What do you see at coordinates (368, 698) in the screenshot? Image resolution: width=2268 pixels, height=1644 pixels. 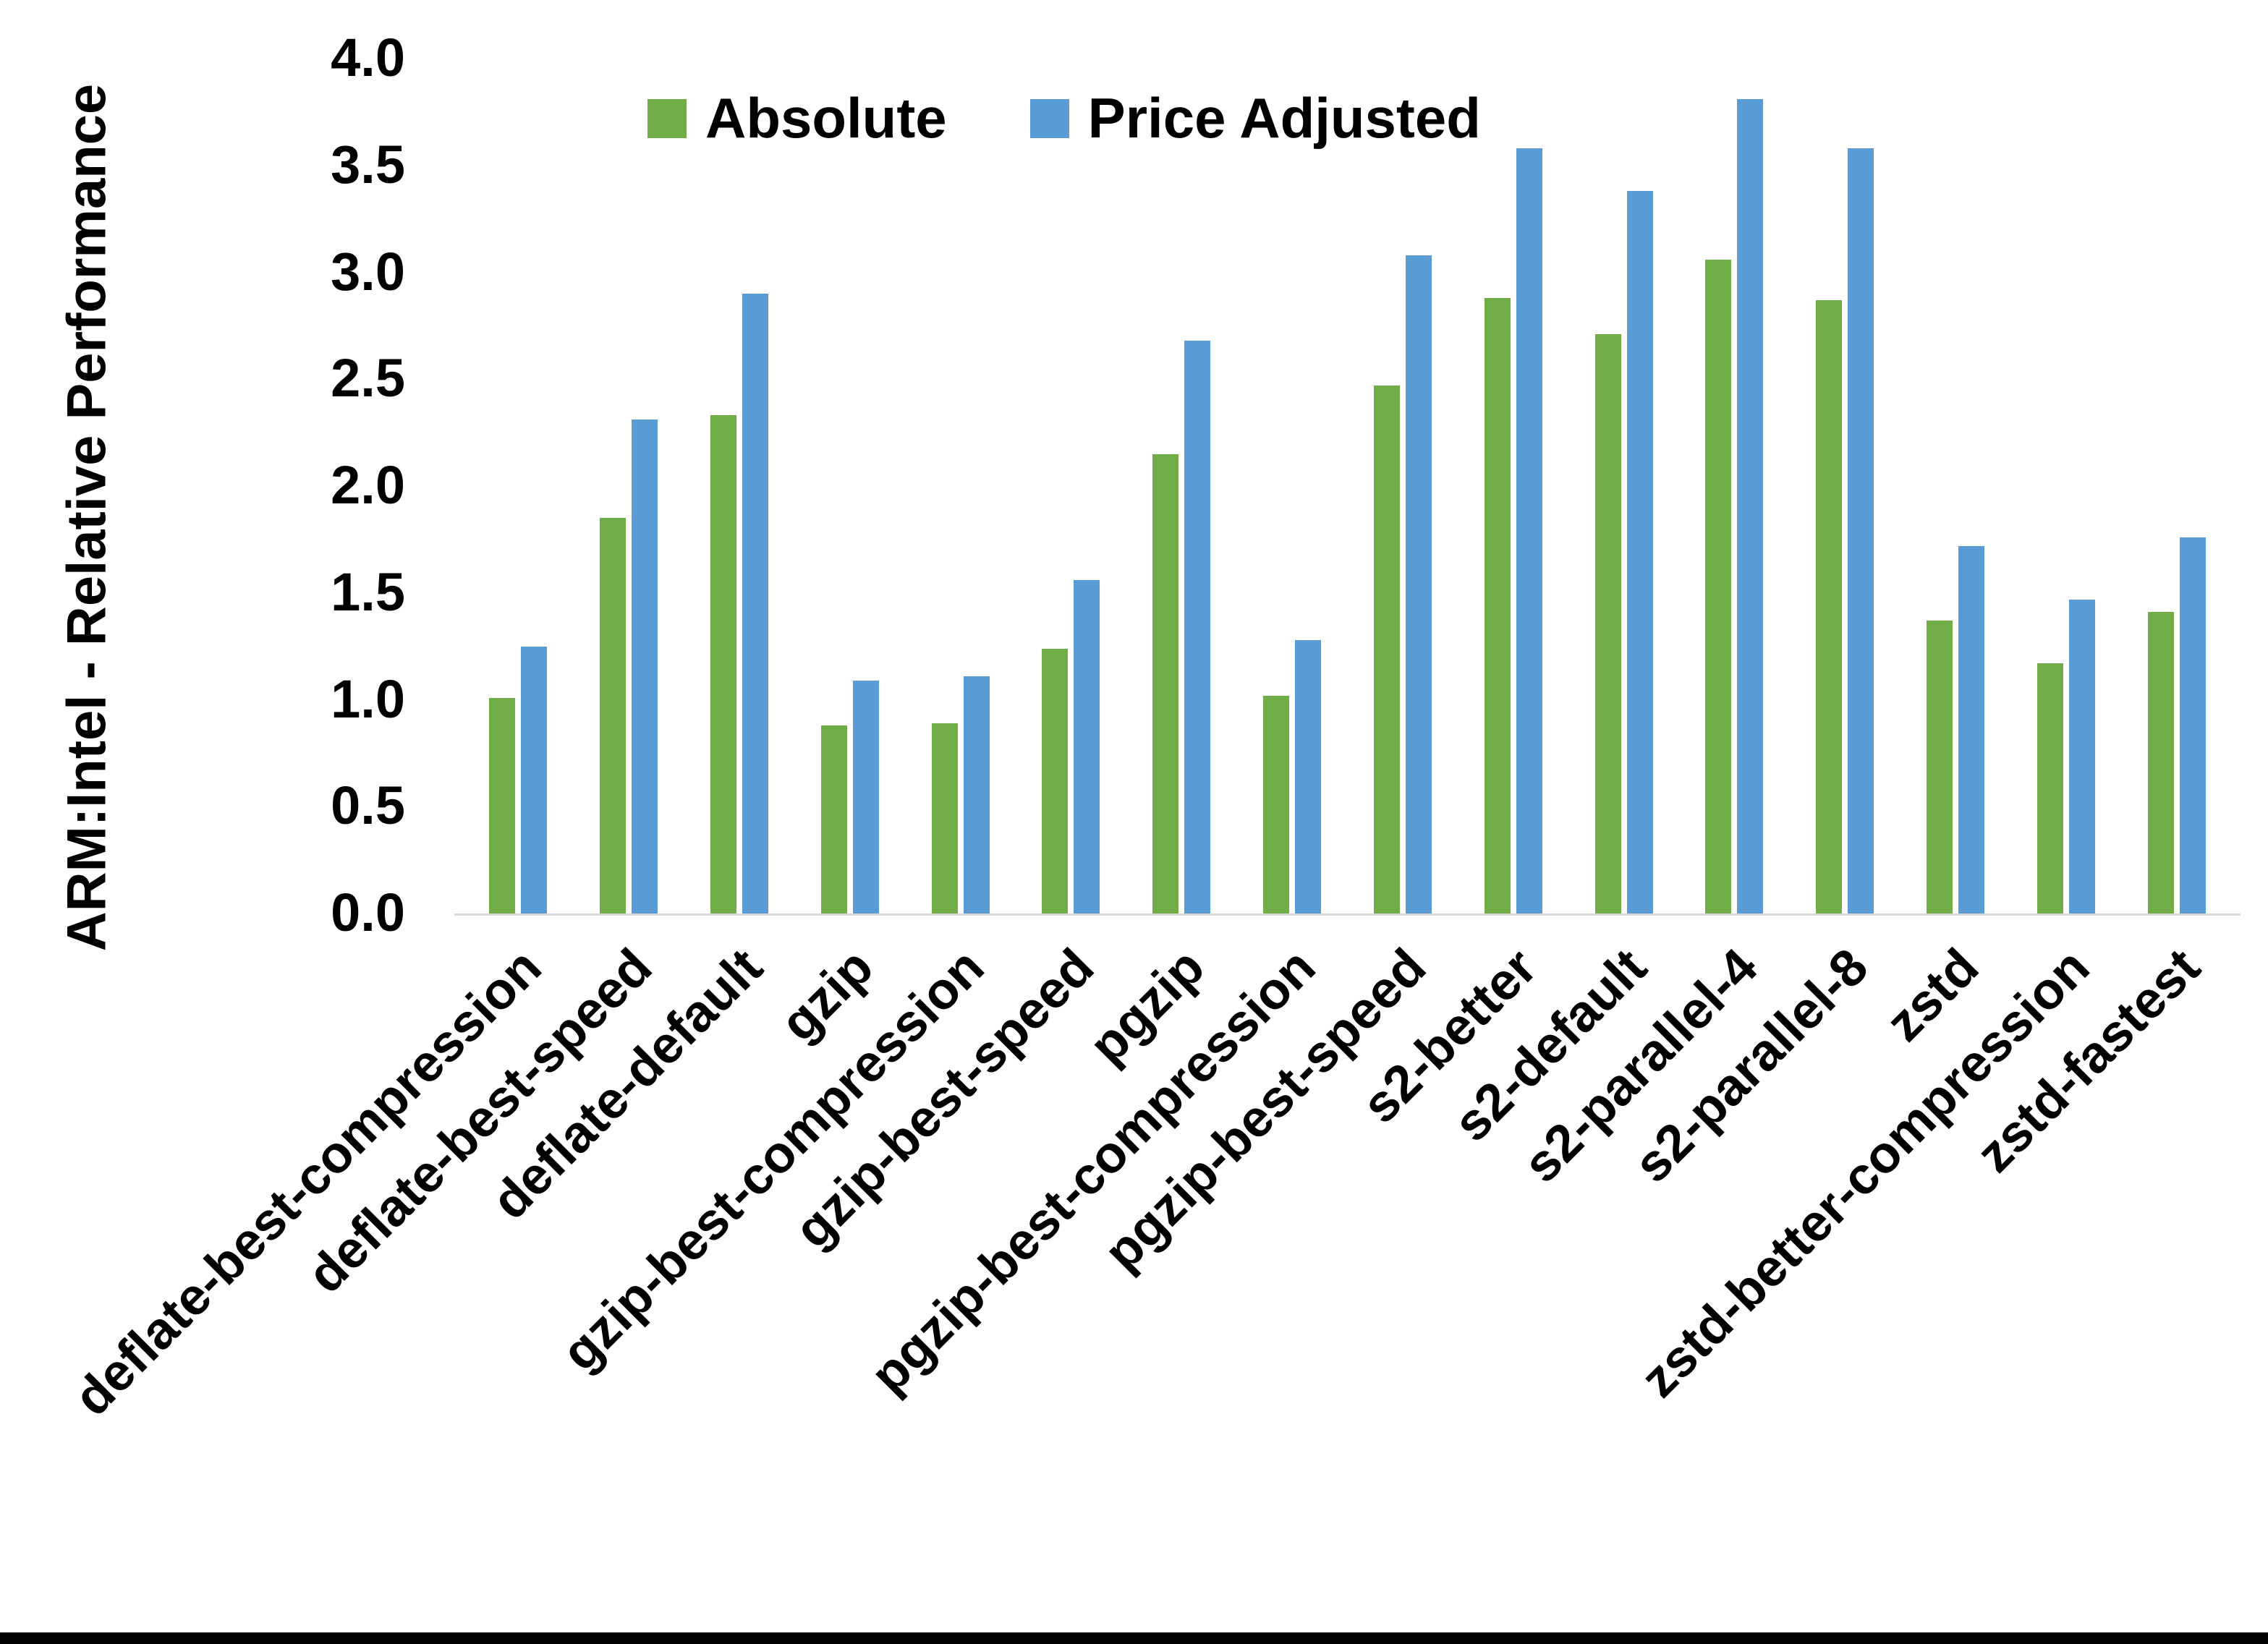 I see `y-tick-label: 1.0` at bounding box center [368, 698].